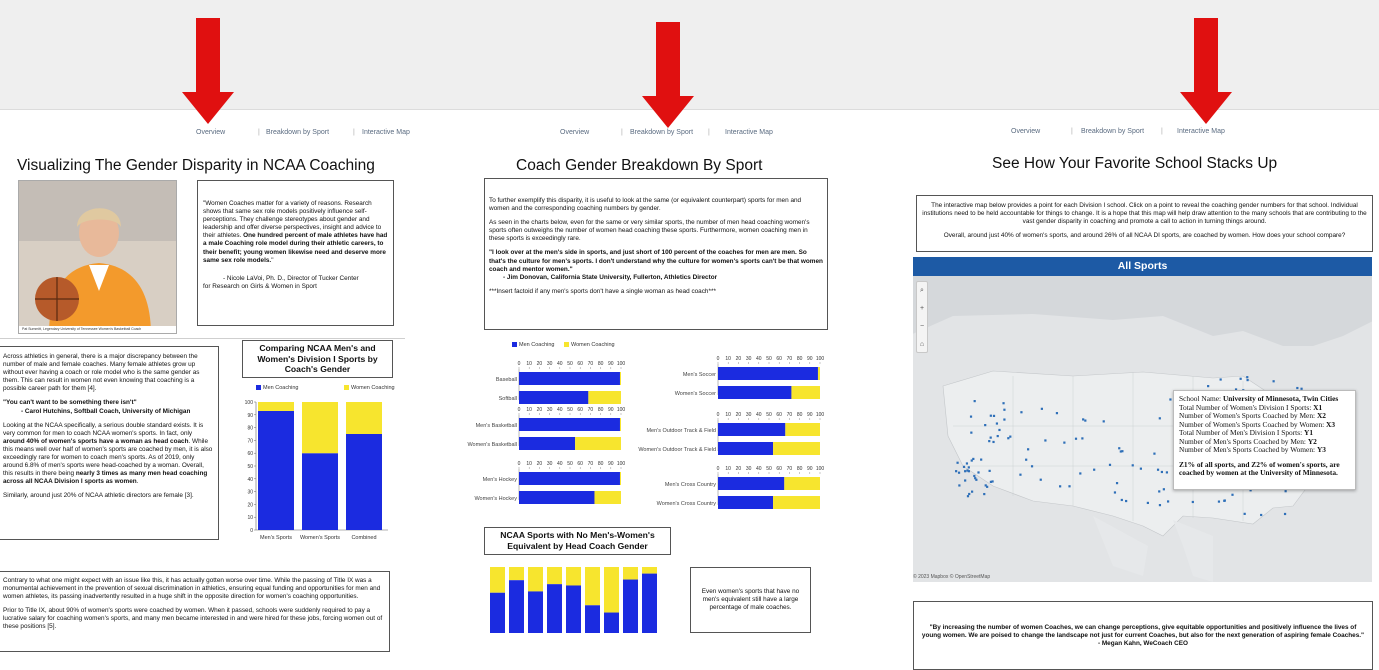 The height and width of the screenshot is (670, 1379). I want to click on x-tick-label: 80, so click(800, 469).